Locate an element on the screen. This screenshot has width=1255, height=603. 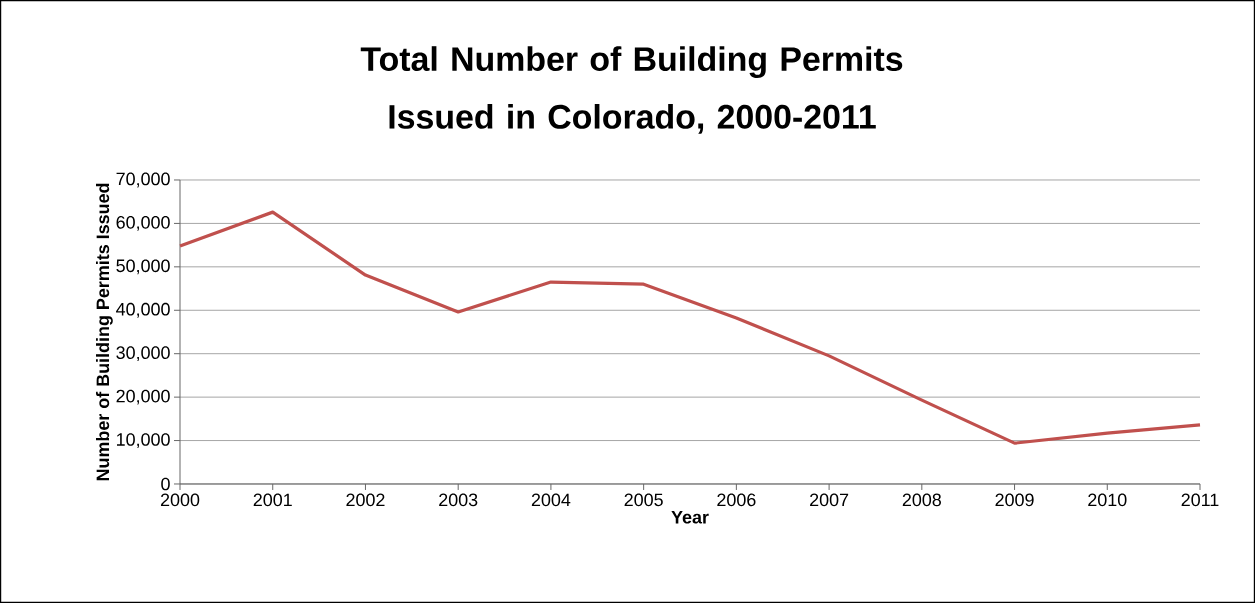
x-tick-label: 2011 is located at coordinates (1200, 500).